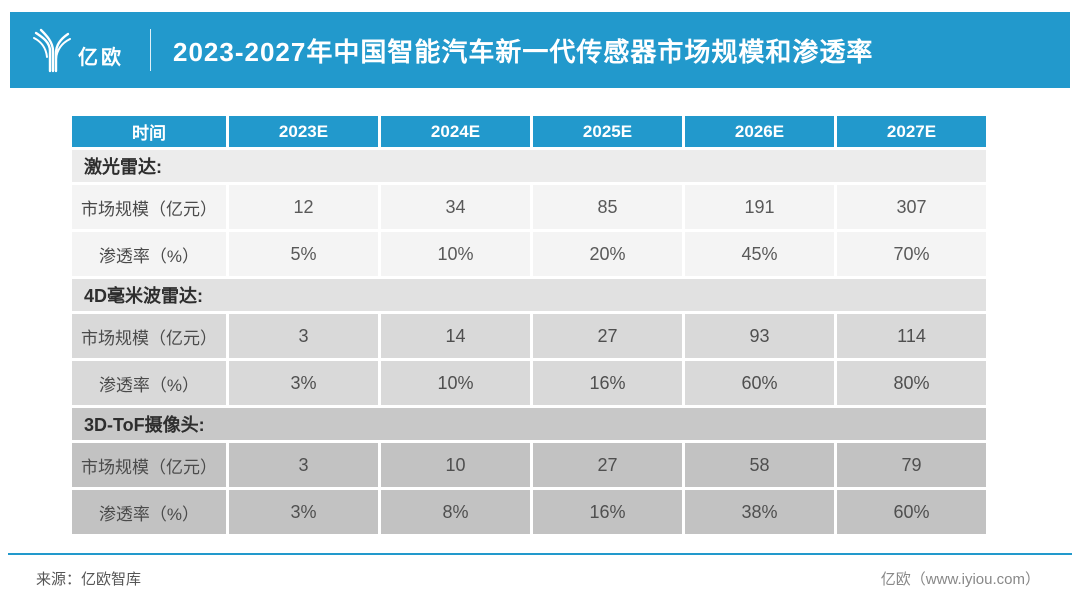 The height and width of the screenshot is (598, 1080). What do you see at coordinates (52, 50) in the screenshot?
I see `yiou-logo-icon` at bounding box center [52, 50].